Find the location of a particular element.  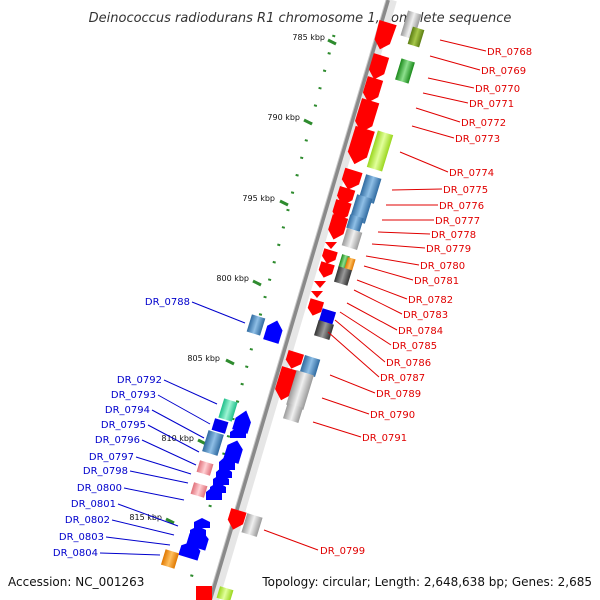

gene-label: DR_0768 is located at coordinates (509, 52).